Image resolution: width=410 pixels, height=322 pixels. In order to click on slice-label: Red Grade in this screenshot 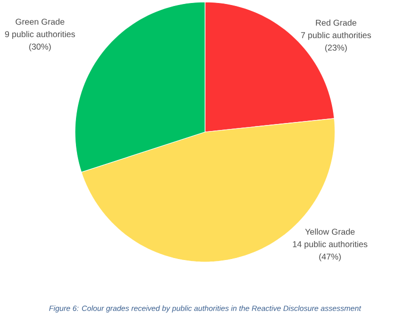, I will do `click(336, 23)`.